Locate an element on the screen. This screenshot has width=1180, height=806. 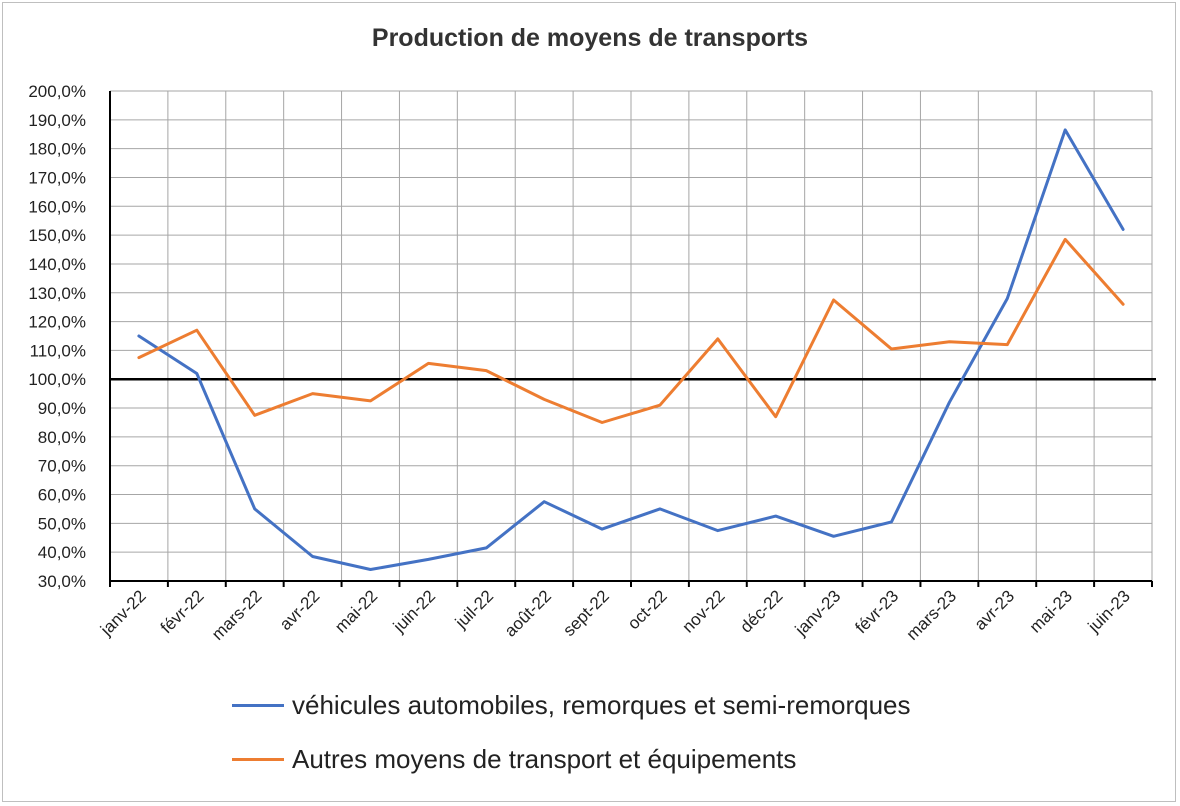
y-tick-label: 190,0% is located at coordinates (57, 120).